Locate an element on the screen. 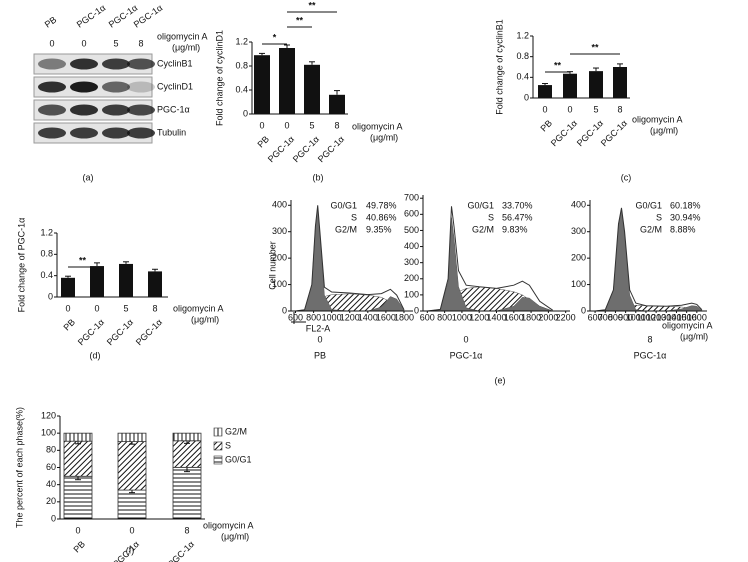 This screenshot has width=748, height=562. y-tick-label: 1.2 is located at coordinates (522, 35).